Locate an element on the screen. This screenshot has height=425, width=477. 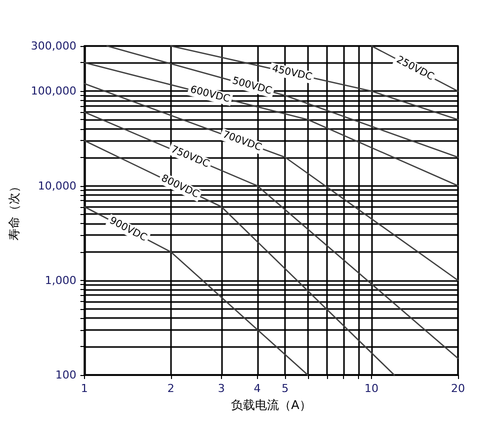
x-tick-label: 4 is located at coordinates (257, 388).